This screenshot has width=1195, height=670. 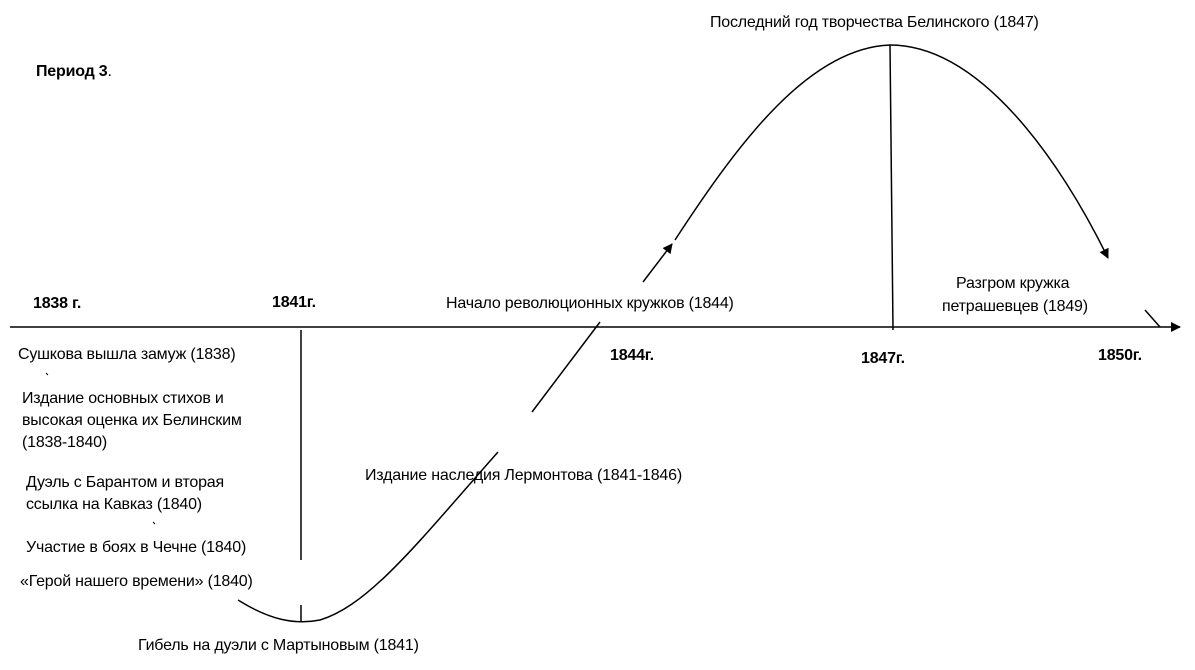 I want to click on year-1841: 1841г., so click(x=294, y=302).